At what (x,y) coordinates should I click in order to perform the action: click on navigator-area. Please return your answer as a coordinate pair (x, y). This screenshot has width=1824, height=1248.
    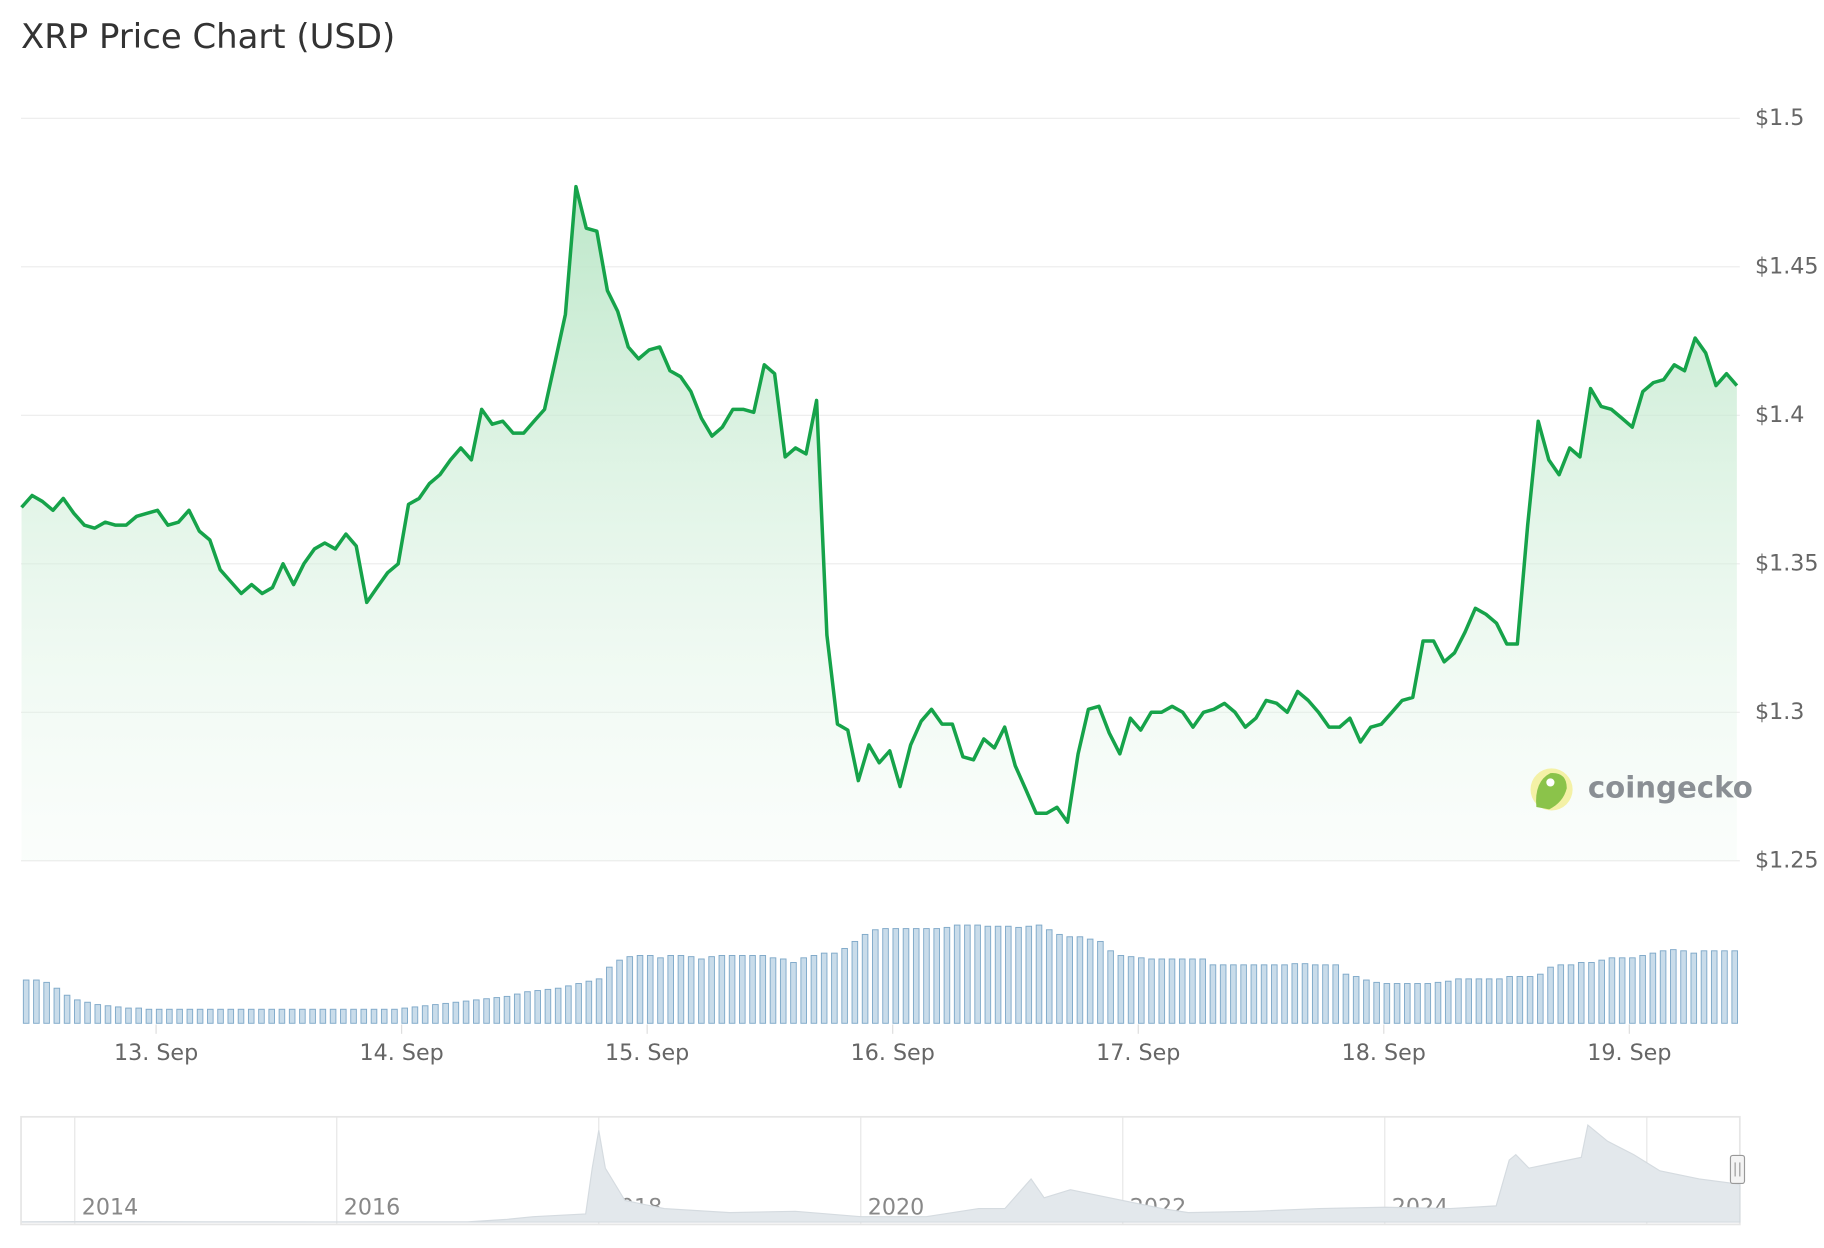
    Looking at the image, I should click on (881, 1173).